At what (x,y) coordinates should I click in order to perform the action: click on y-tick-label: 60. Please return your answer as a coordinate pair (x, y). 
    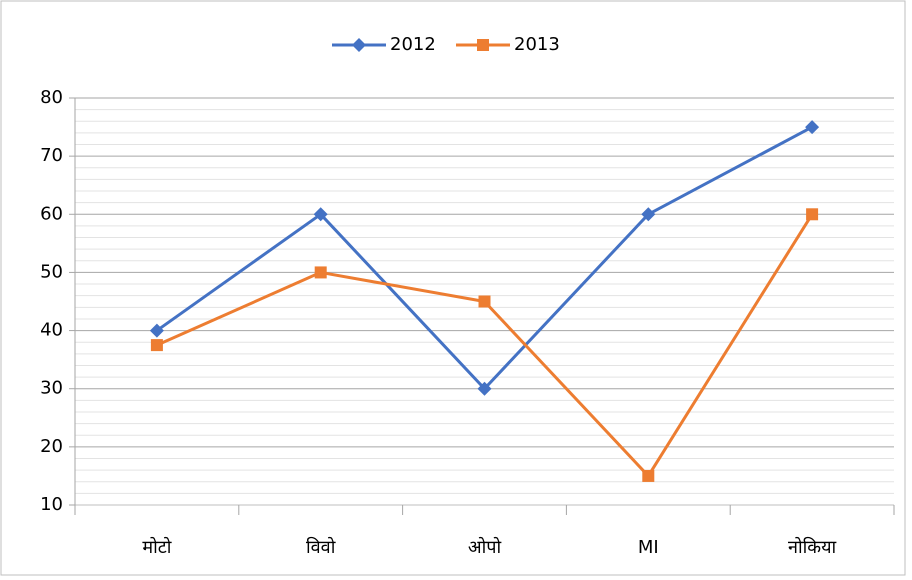
    Looking at the image, I should click on (51, 213).